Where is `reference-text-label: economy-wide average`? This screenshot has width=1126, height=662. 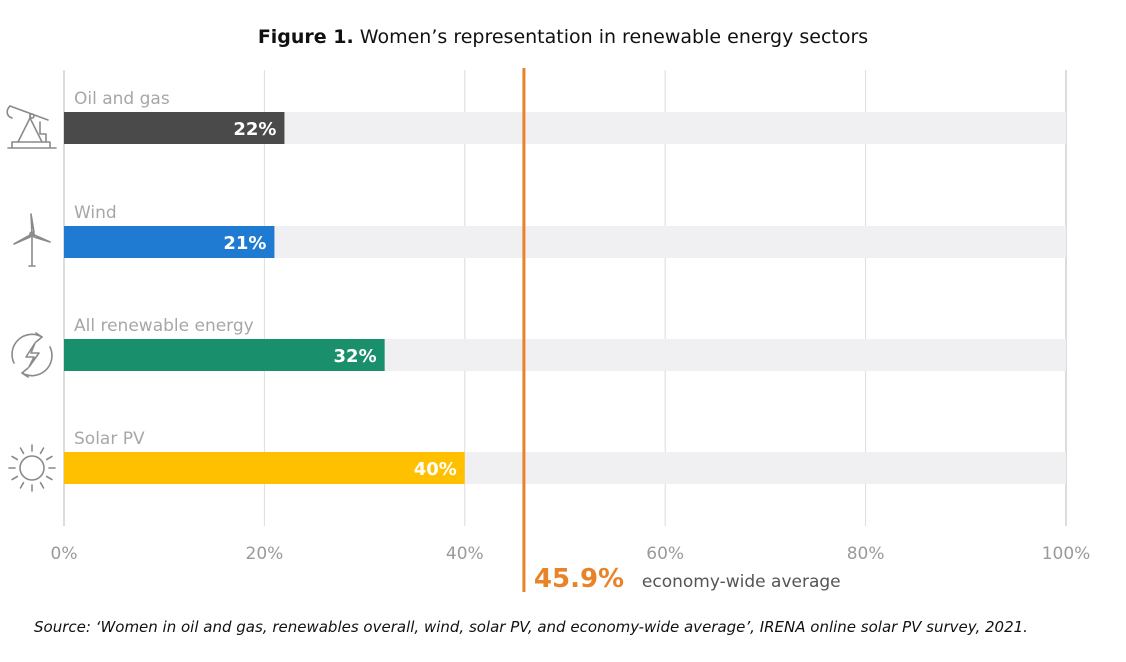
reference-text-label: economy-wide average is located at coordinates (741, 582).